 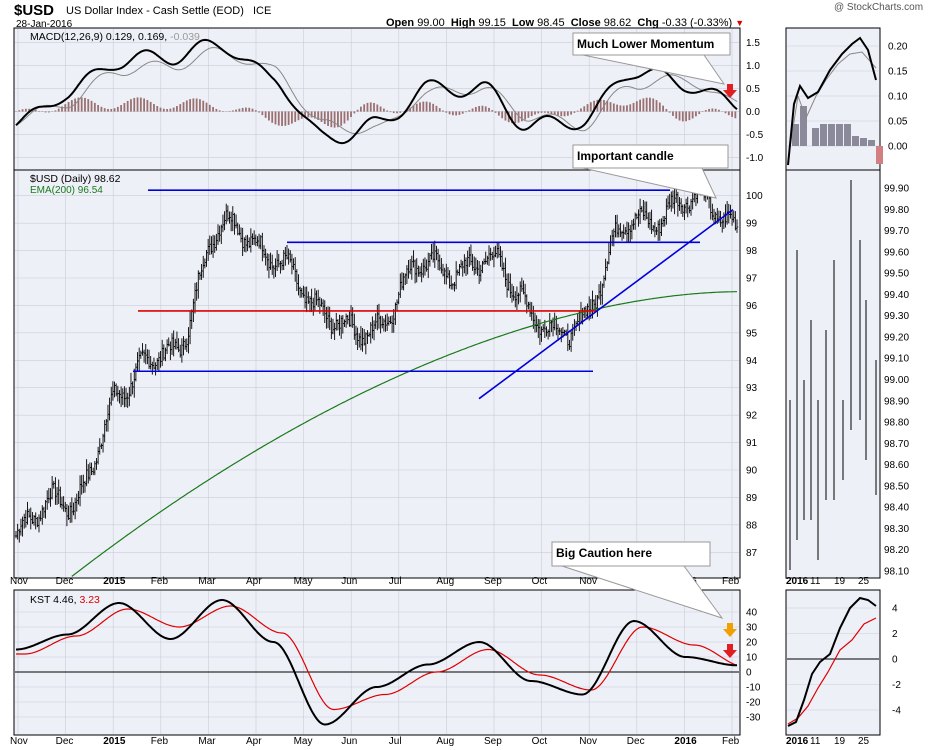 What do you see at coordinates (376, 91) in the screenshot?
I see `macd-line` at bounding box center [376, 91].